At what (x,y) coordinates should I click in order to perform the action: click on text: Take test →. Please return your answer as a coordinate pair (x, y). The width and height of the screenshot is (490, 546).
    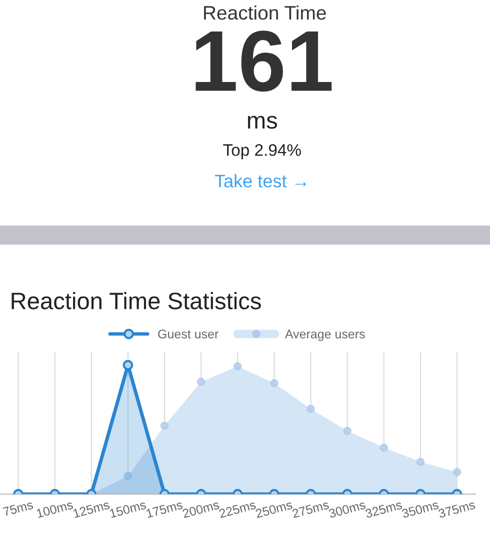
    Looking at the image, I should click on (260, 181).